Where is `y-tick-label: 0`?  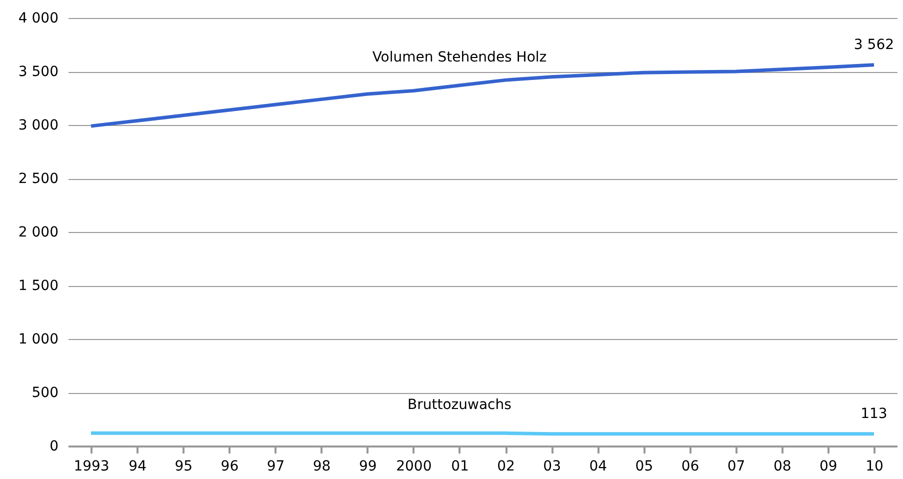
y-tick-label: 0 is located at coordinates (54, 446).